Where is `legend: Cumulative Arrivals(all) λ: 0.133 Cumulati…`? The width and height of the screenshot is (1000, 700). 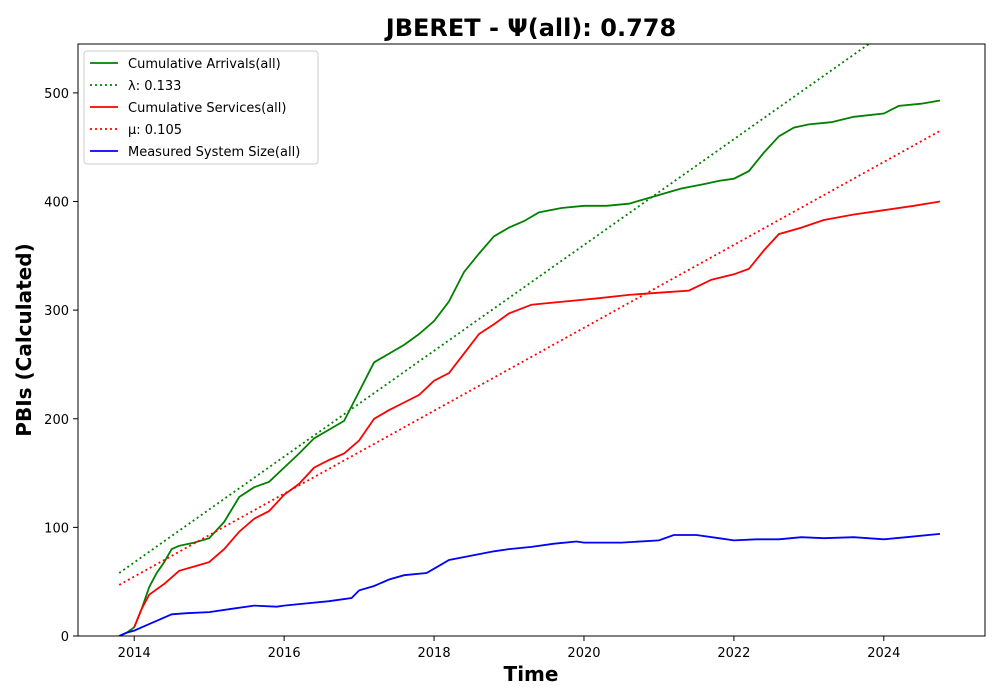 legend: Cumulative Arrivals(all) λ: 0.133 Cumulati… is located at coordinates (201, 107).